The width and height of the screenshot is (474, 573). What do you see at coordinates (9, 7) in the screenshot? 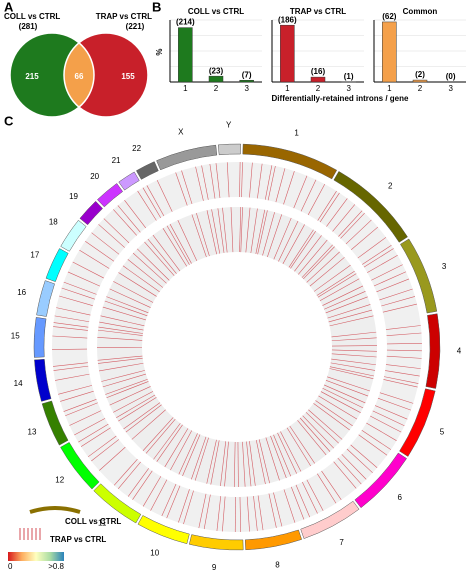
I see `panel-label: A` at bounding box center [9, 7].